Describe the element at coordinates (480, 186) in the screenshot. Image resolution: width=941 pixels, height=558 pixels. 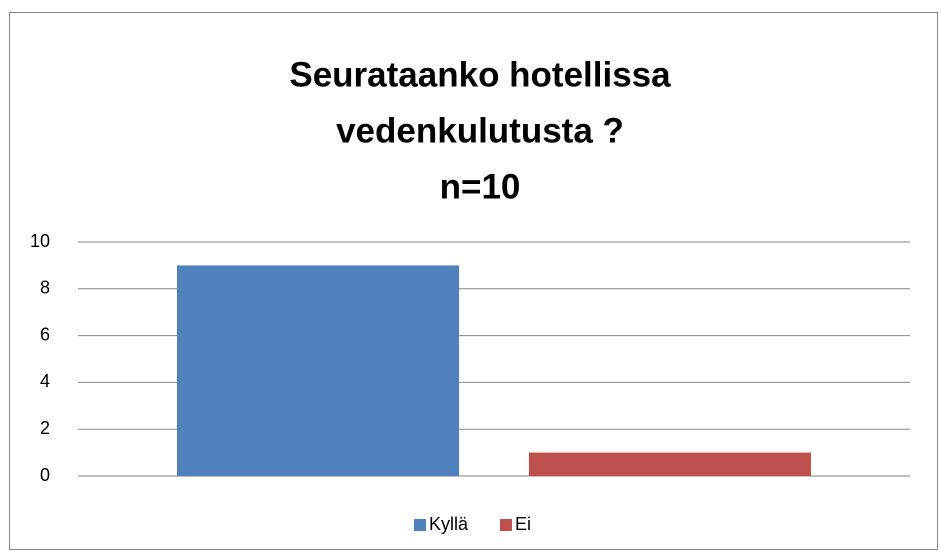
I see `chart-title: n=10` at that location.